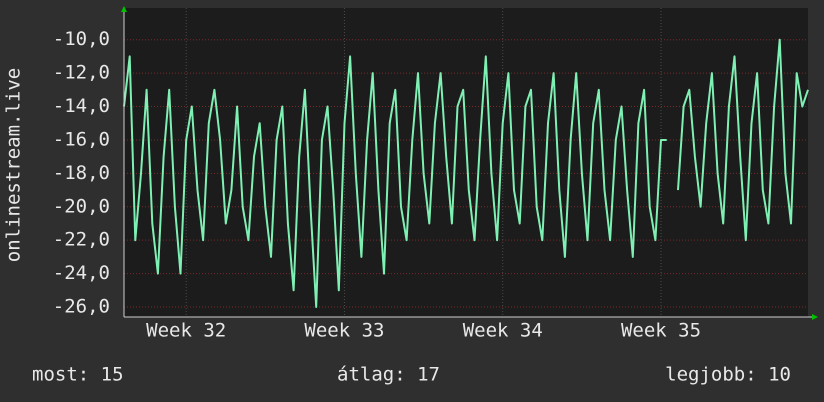 The height and width of the screenshot is (402, 824). Describe the element at coordinates (81, 240) in the screenshot. I see `y-tick-label: -22,0` at that location.